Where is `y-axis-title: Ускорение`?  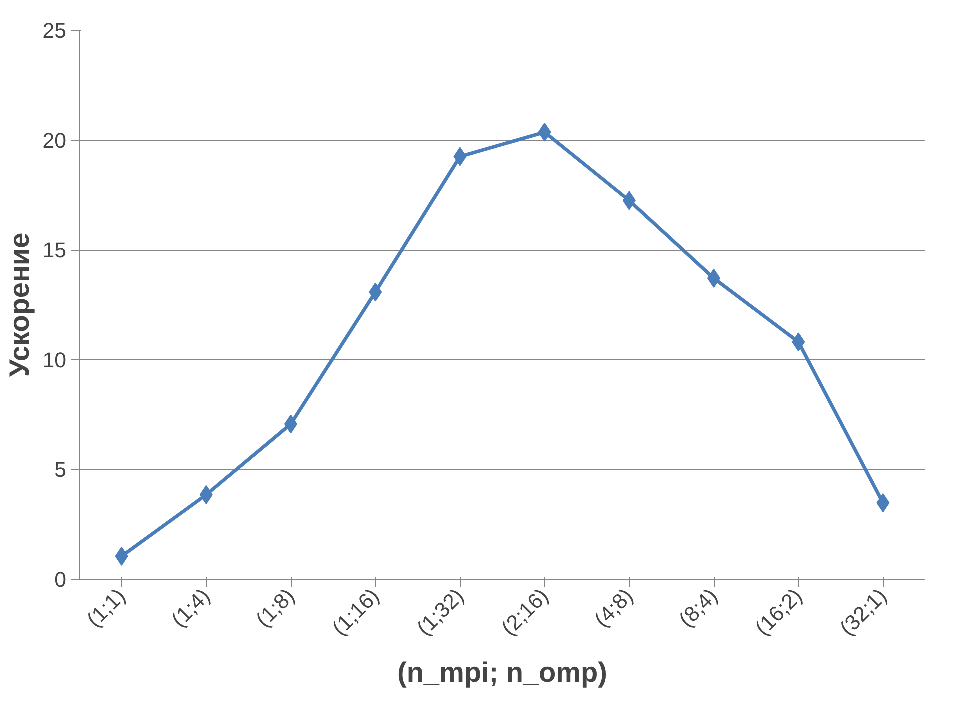 y-axis-title: Ускорение is located at coordinates (19, 305).